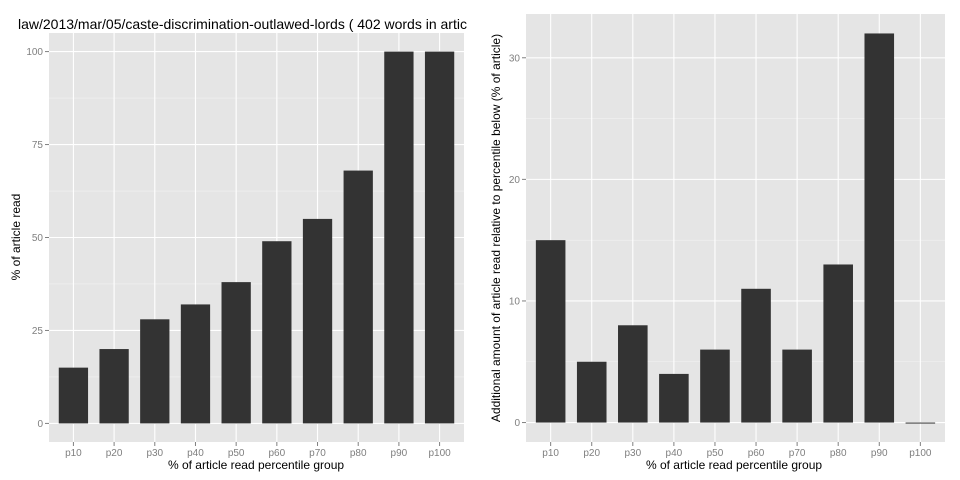 This screenshot has width=960, height=480. I want to click on left-x-axis-title: % of article read percentile group, so click(256, 465).